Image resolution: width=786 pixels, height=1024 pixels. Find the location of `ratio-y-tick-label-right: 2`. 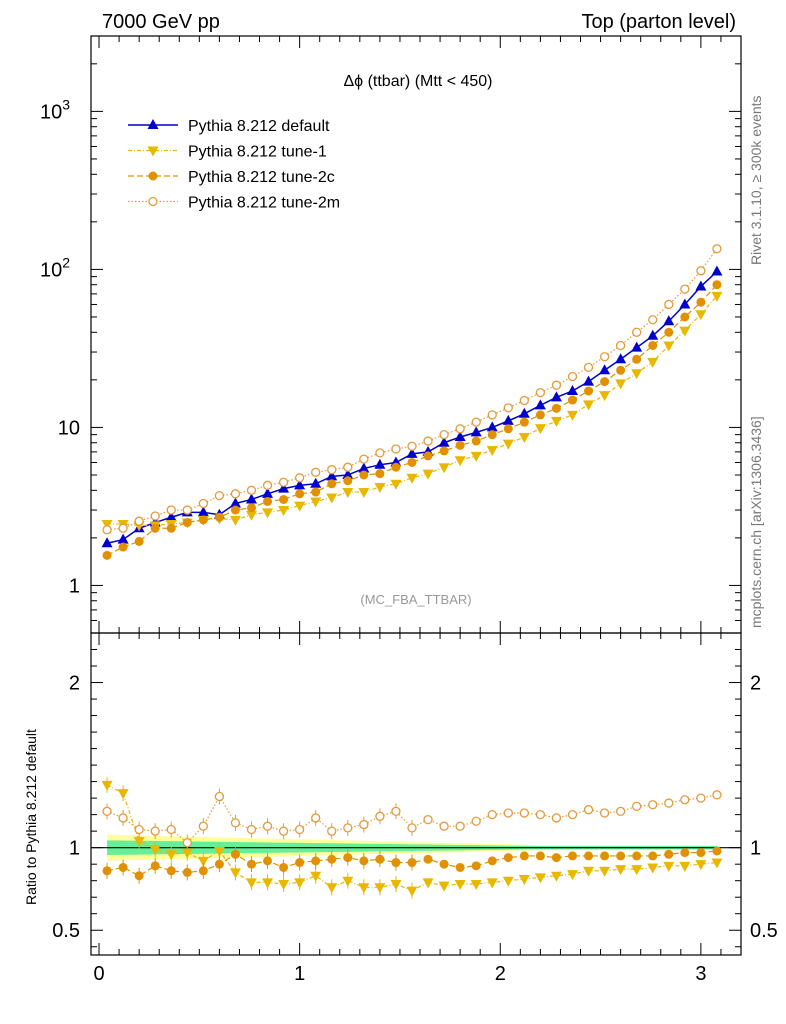

ratio-y-tick-label-right: 2 is located at coordinates (755, 684).